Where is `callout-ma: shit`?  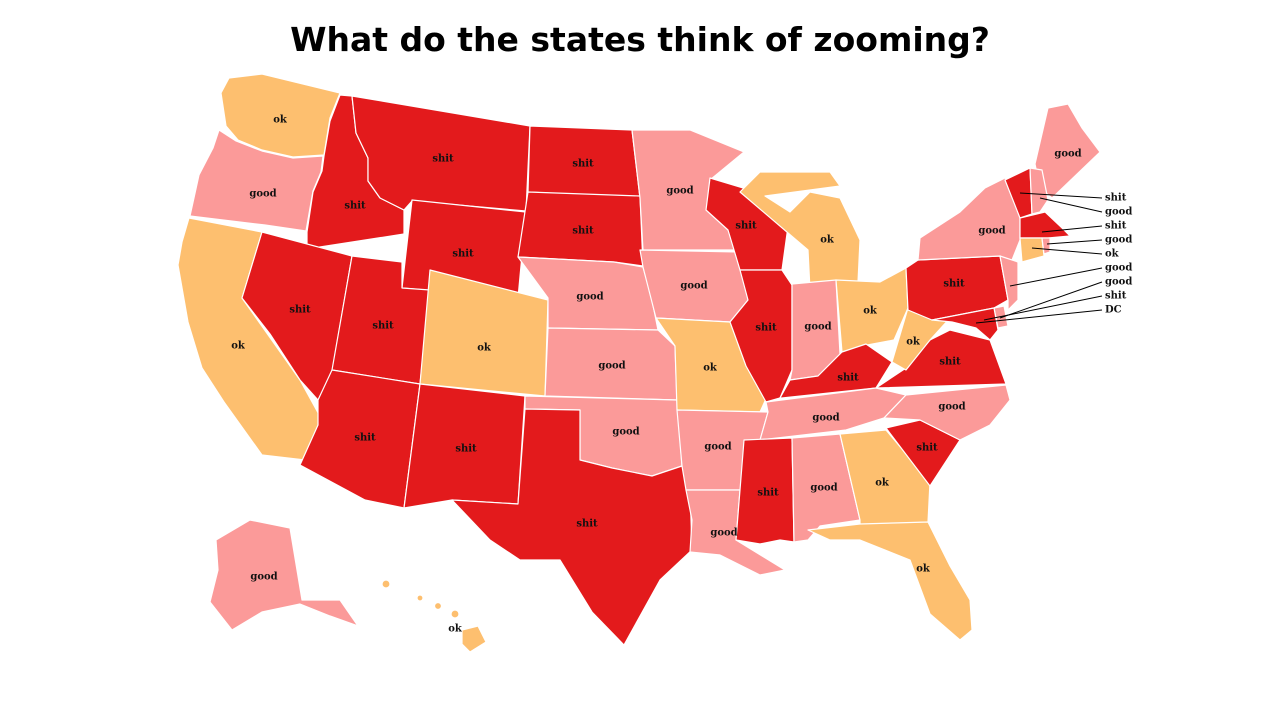
callout-ma: shit is located at coordinates (1116, 226).